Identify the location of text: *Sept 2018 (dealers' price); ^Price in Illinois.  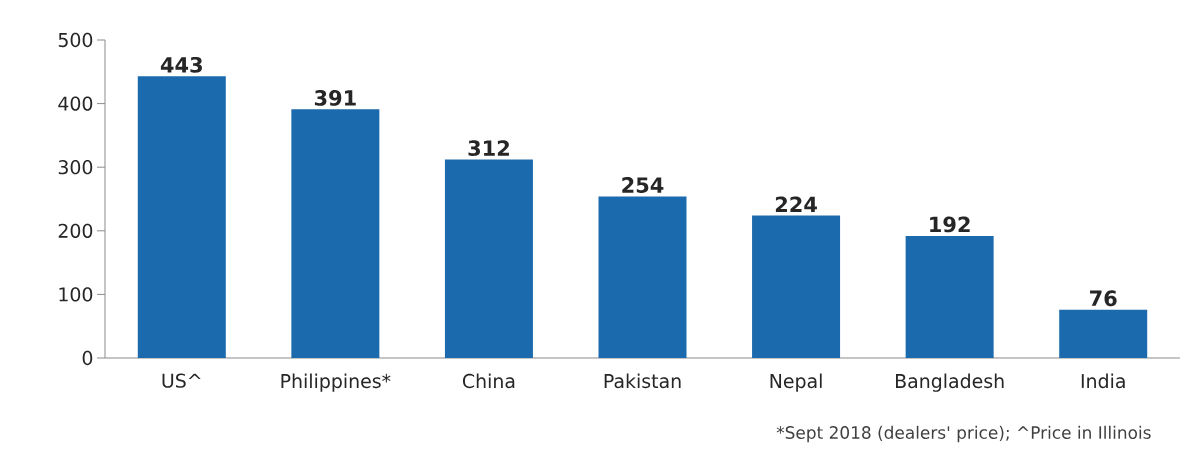
(963, 434).